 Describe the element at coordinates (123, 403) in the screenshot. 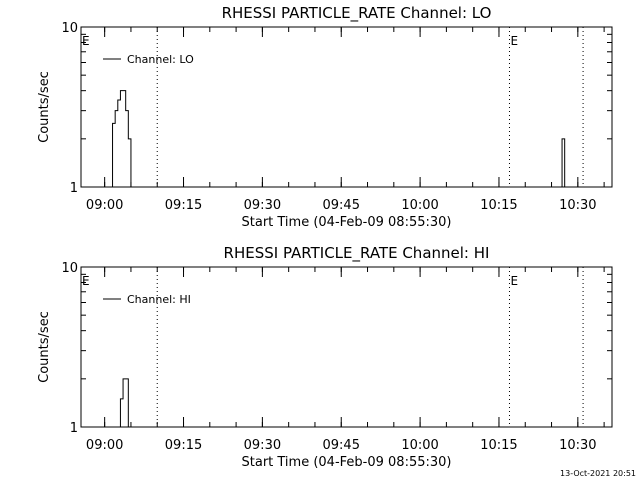

I see `series-line-channel-hi` at that location.